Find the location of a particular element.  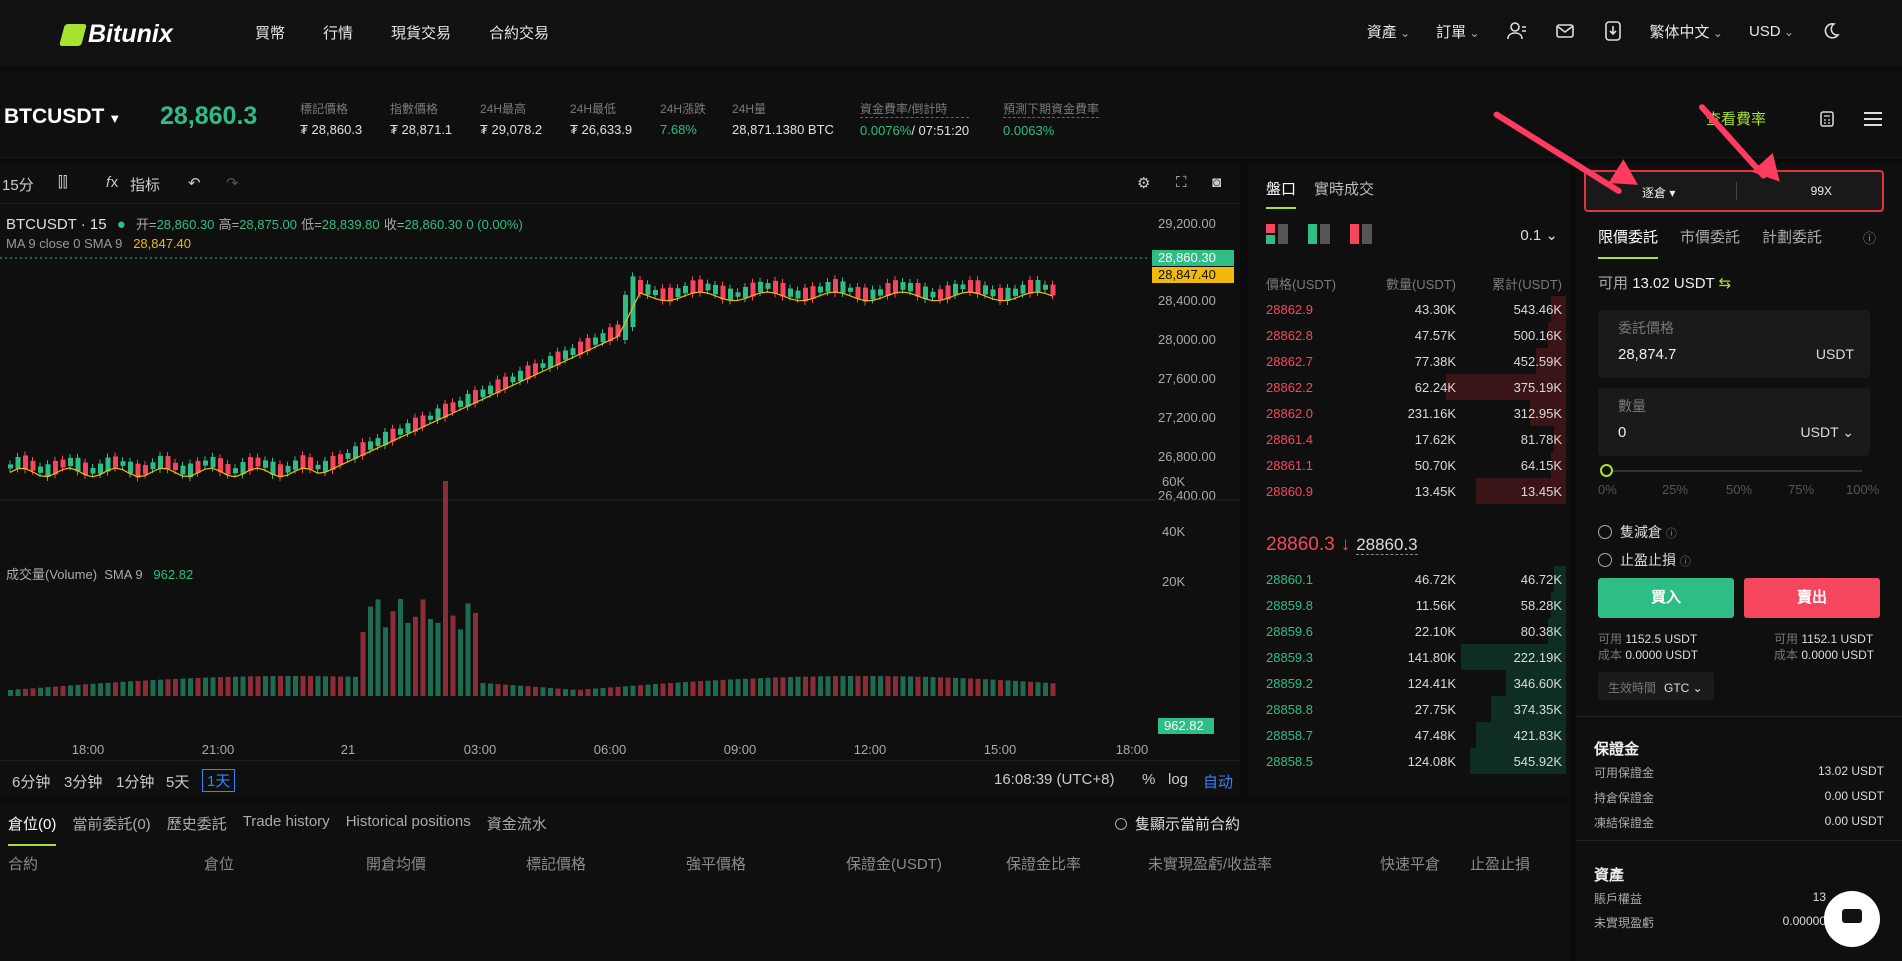

tab-market: 市價委託 is located at coordinates (1710, 237).